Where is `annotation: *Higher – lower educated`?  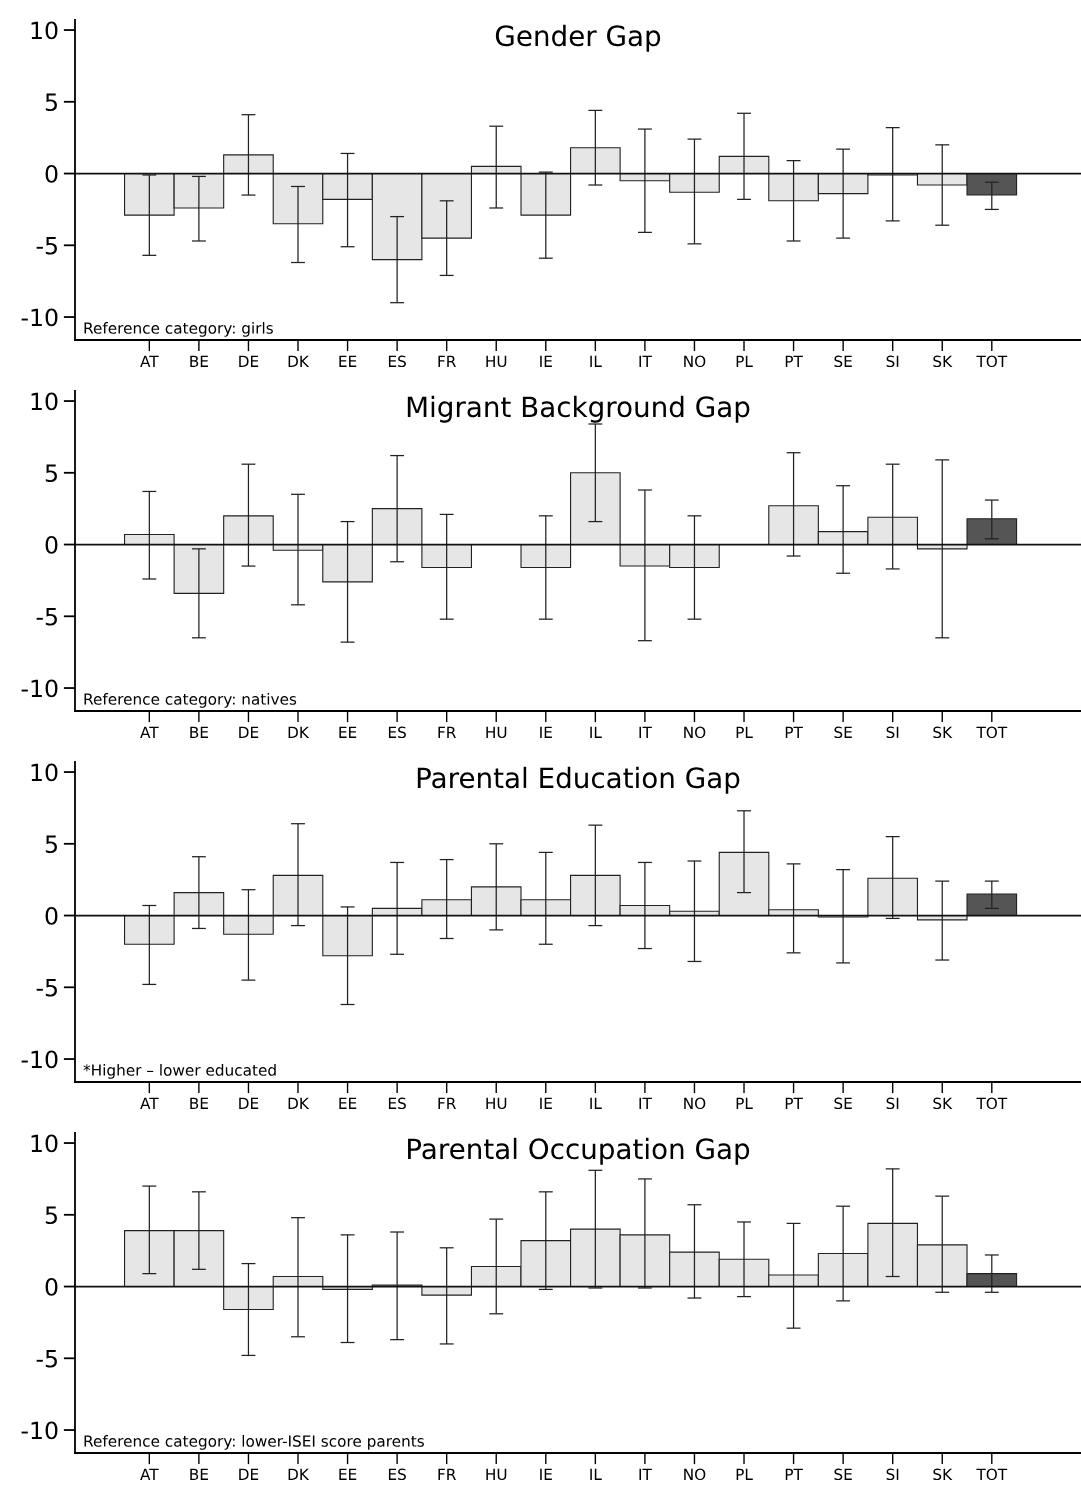
annotation: *Higher – lower educated is located at coordinates (179, 1071).